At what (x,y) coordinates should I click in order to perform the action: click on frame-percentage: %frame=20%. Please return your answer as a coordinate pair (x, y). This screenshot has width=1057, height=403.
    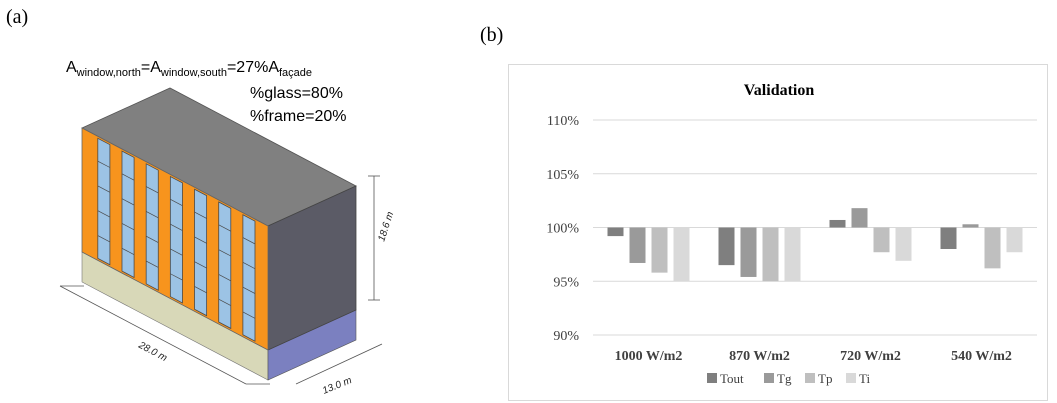
    Looking at the image, I should click on (298, 116).